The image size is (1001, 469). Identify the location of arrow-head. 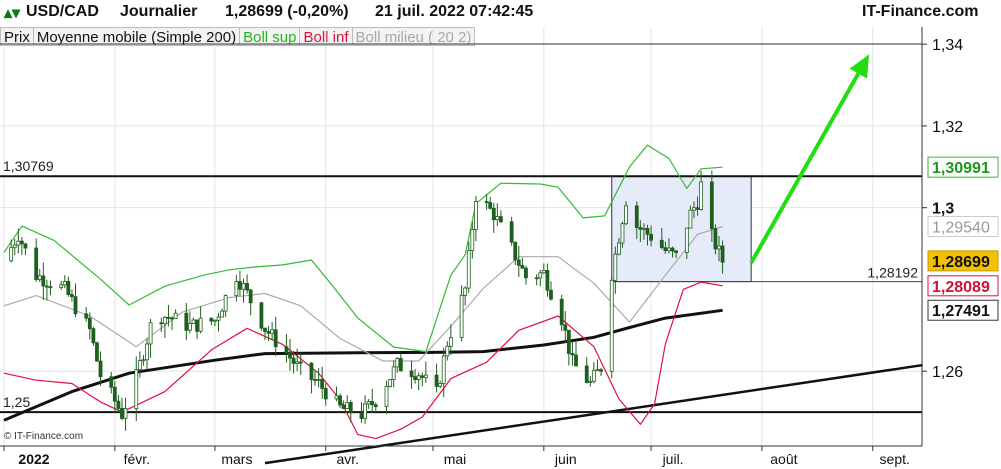
(859, 66).